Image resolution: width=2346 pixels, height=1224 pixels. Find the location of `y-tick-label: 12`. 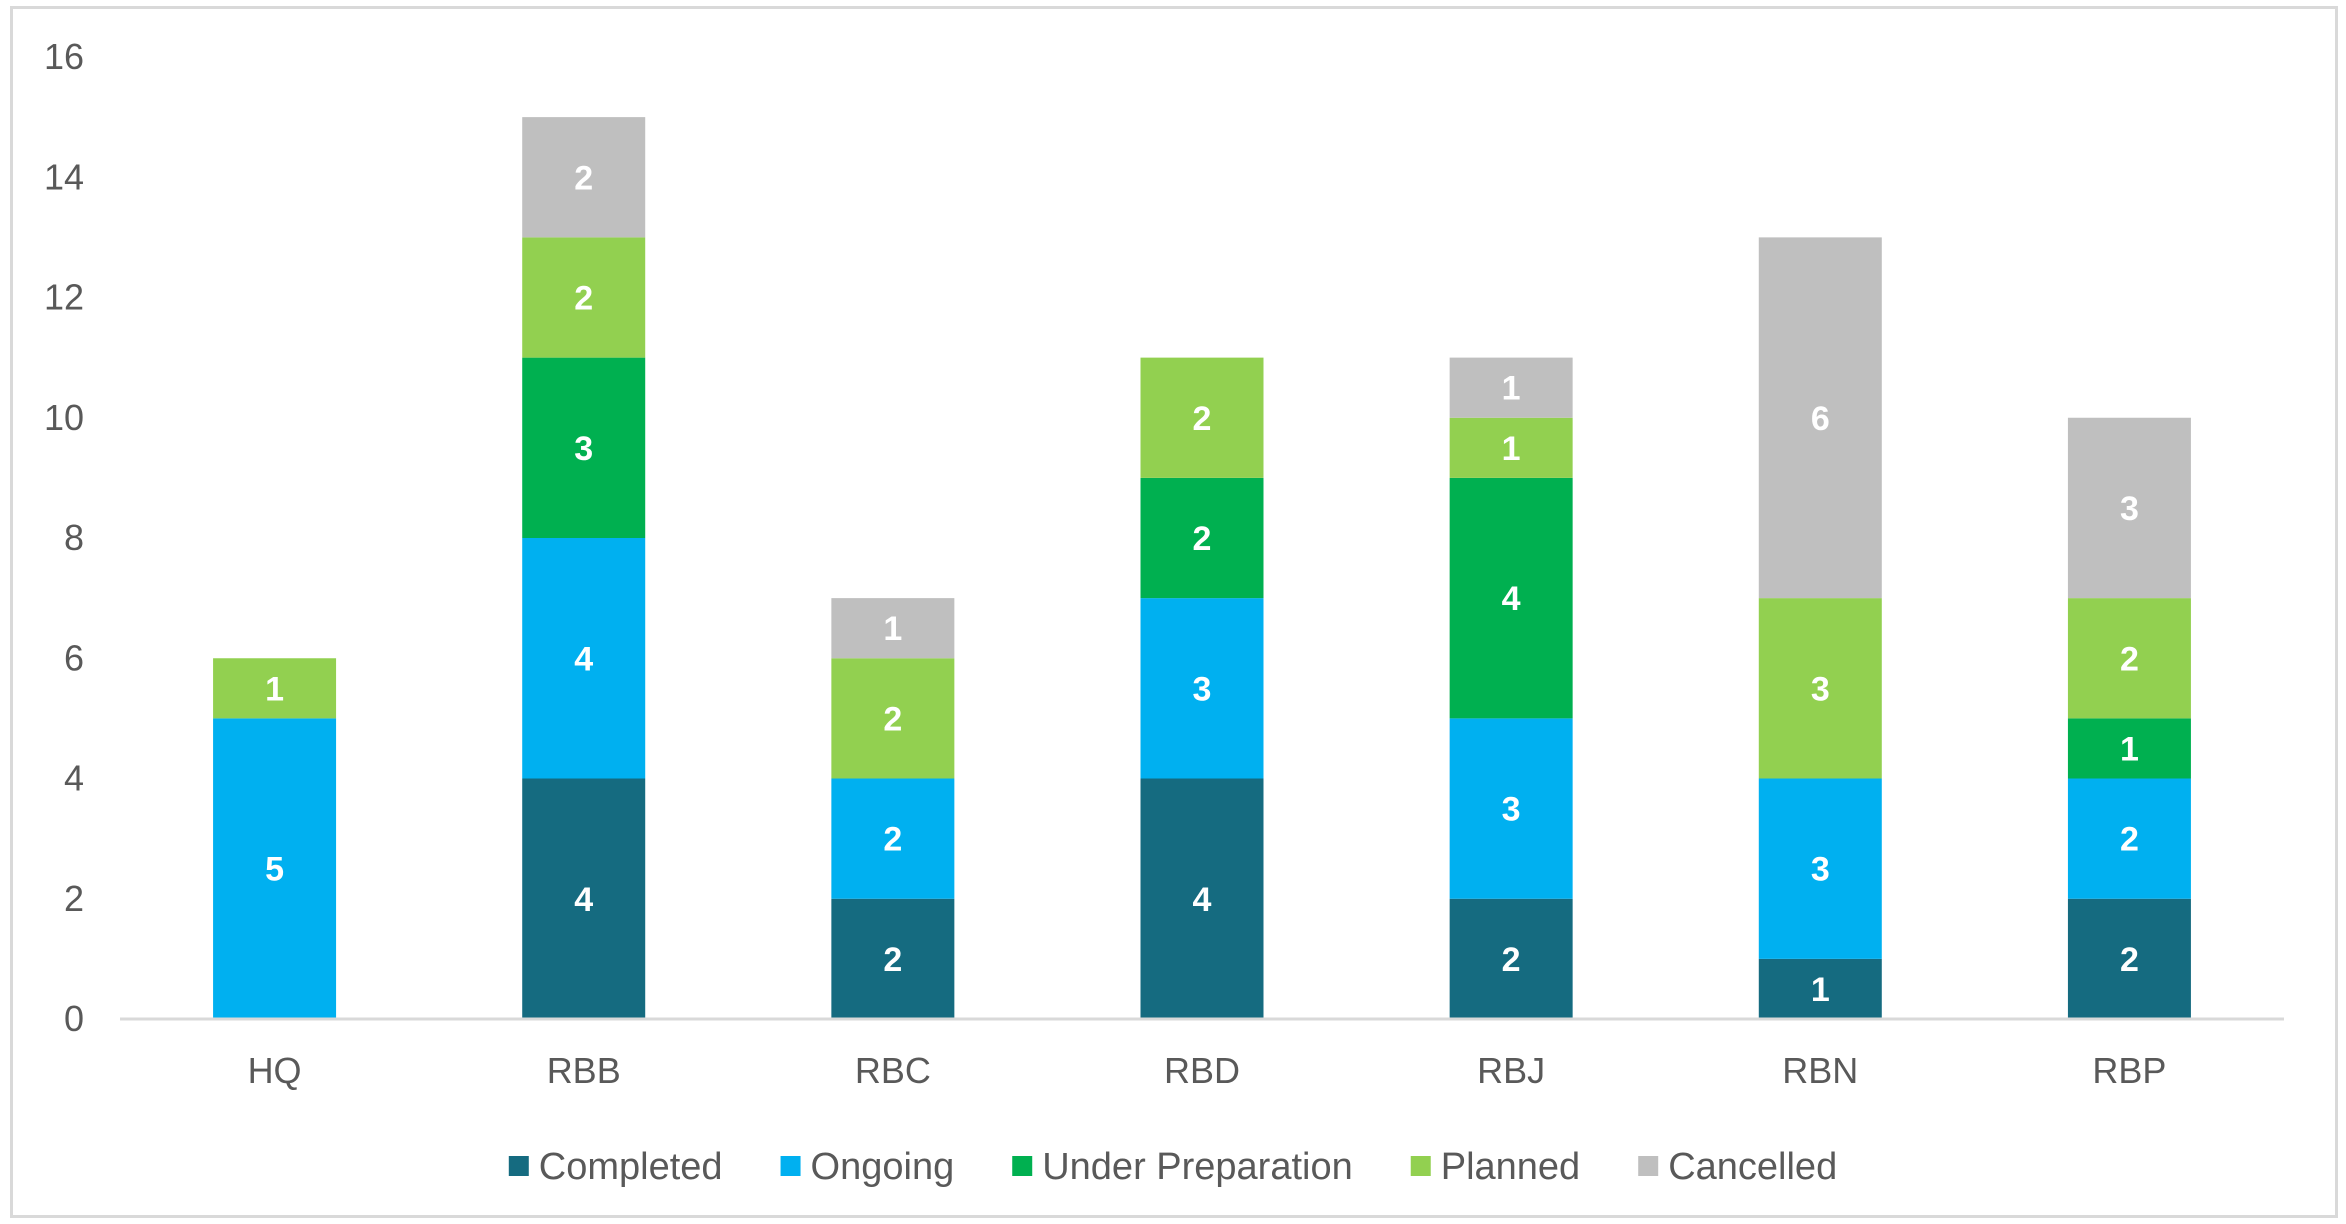

y-tick-label: 12 is located at coordinates (64, 297).